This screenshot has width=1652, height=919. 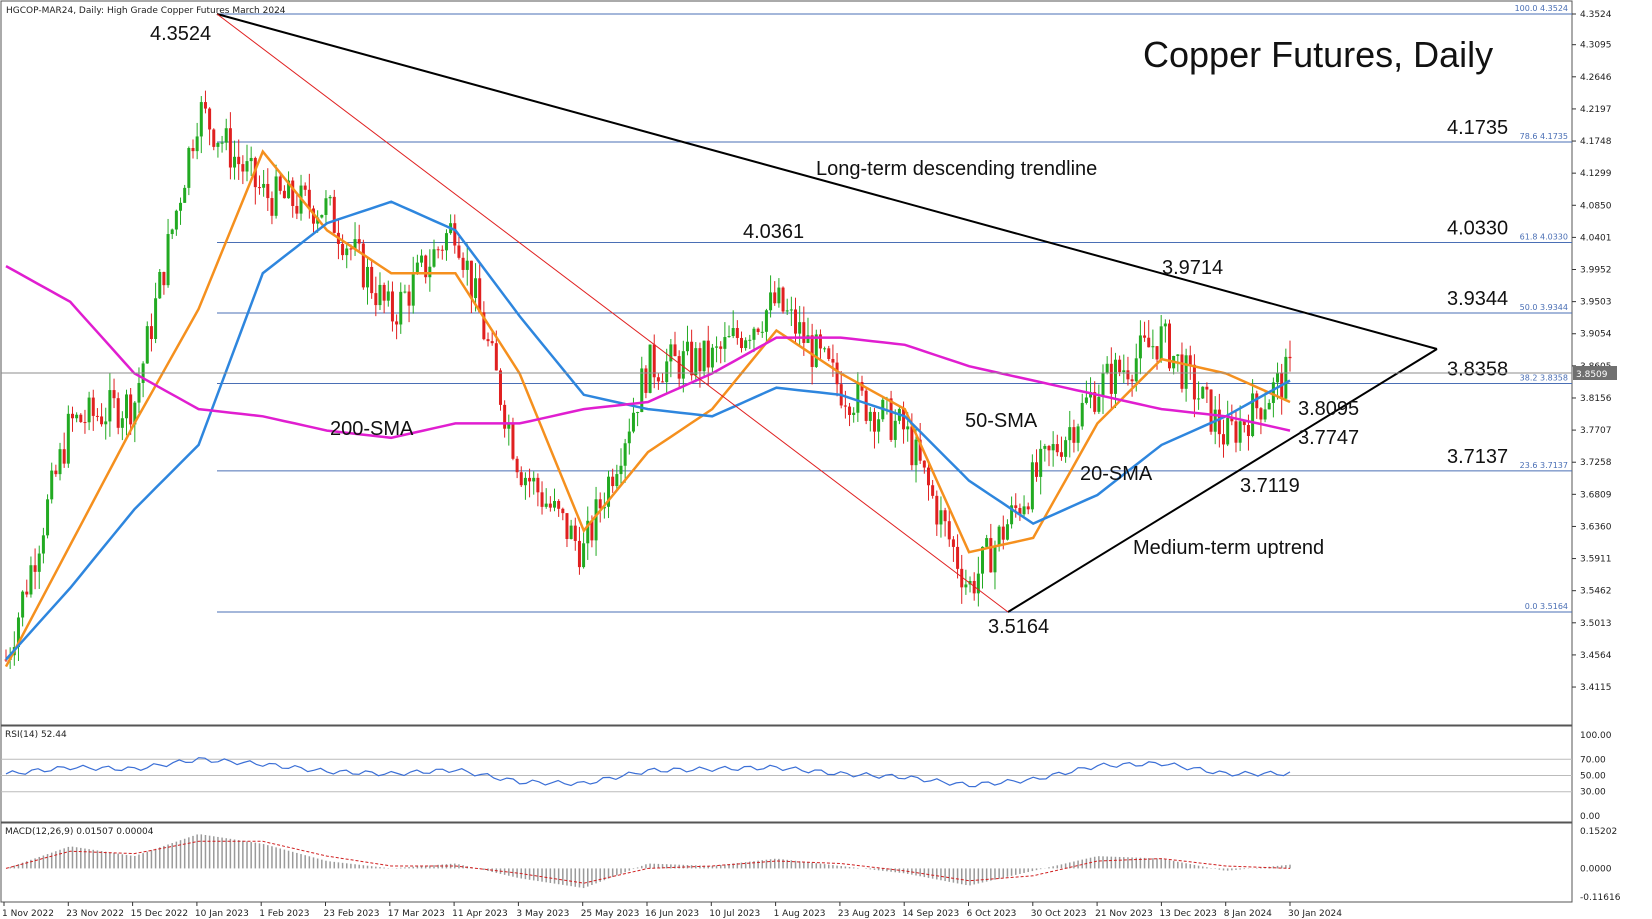 I want to click on fib-tag-6: 0.0 3.5164, so click(x=1546, y=606).